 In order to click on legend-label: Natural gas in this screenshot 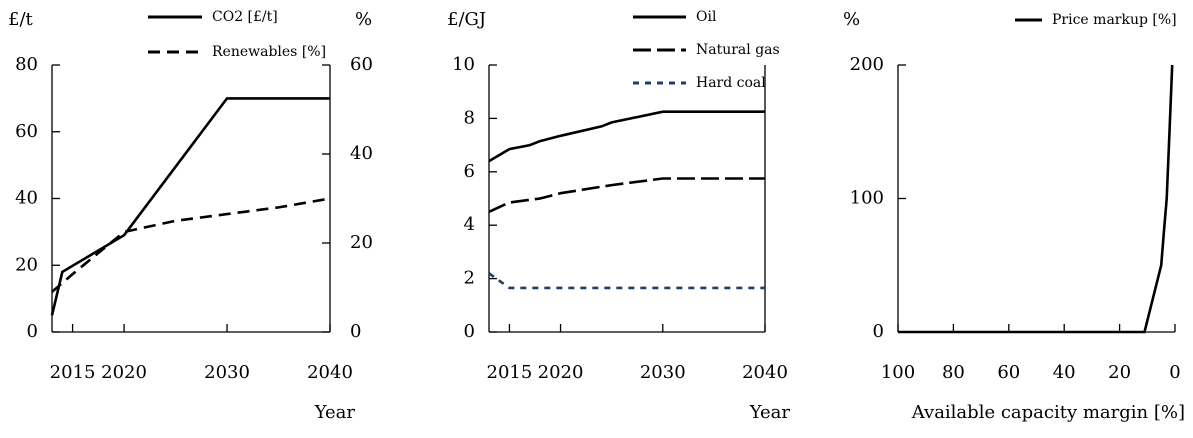, I will do `click(738, 50)`.